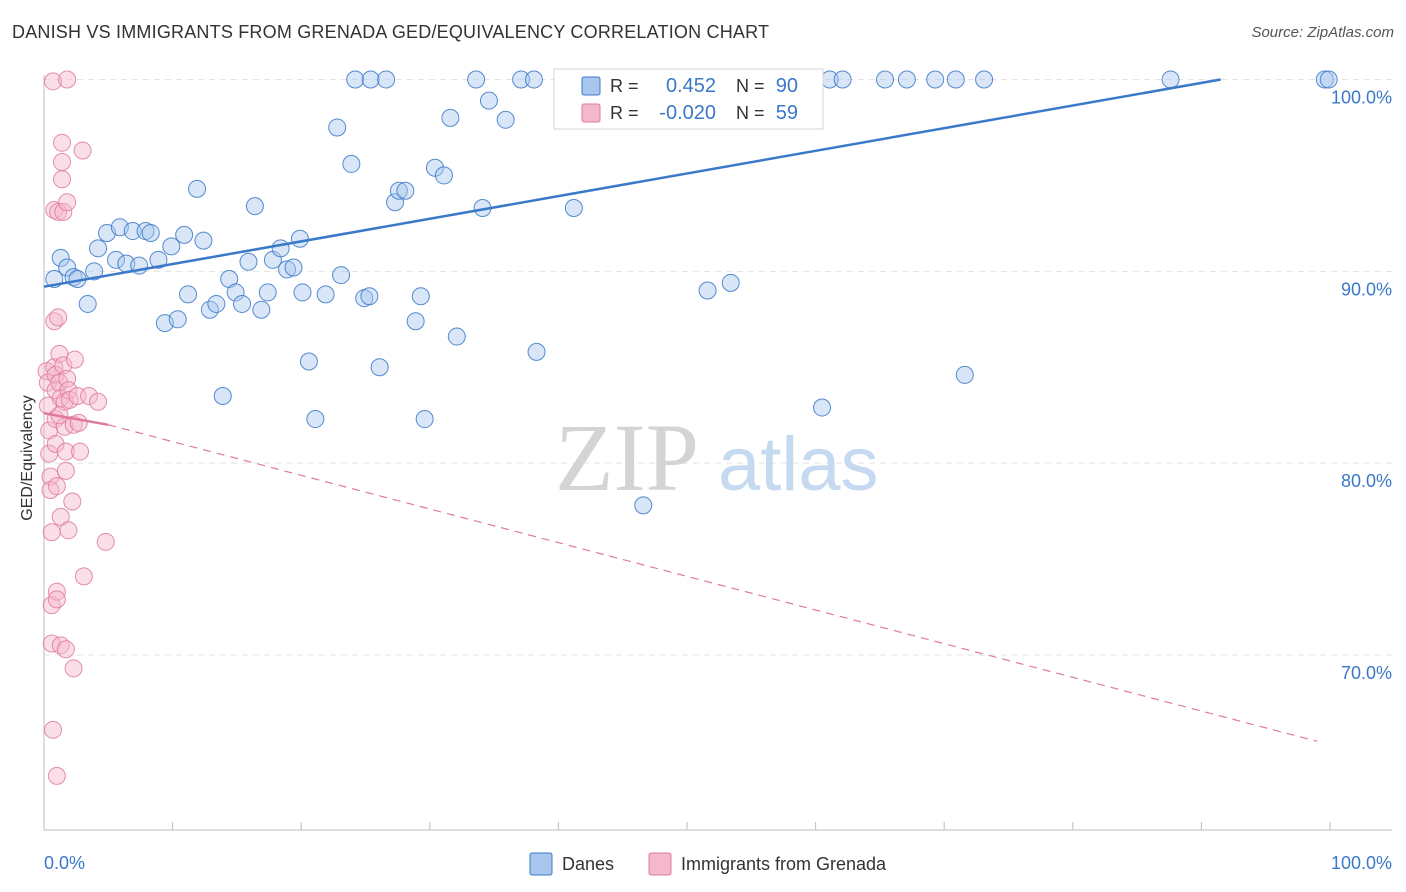  What do you see at coordinates (687, 113) in the screenshot?
I see `stats-r-value-grenada: -0.020` at bounding box center [687, 113].